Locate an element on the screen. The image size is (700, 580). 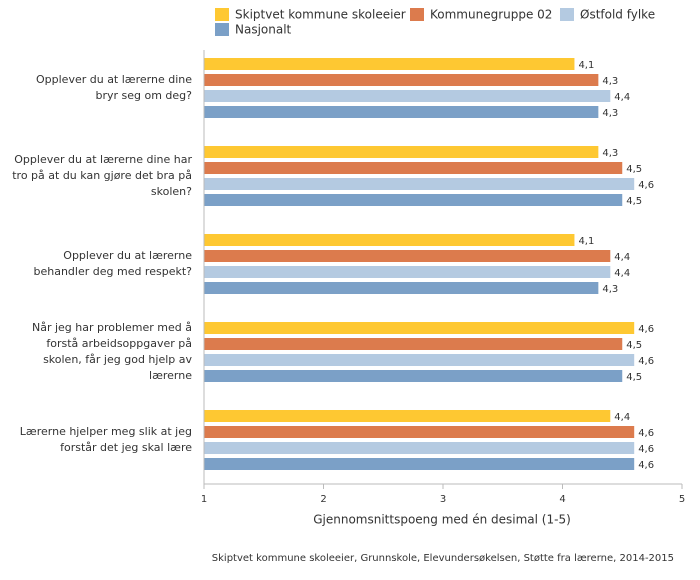
x-axis-title: Gjennomsnittspoeng med én desimal (1-5) is located at coordinates (442, 520).